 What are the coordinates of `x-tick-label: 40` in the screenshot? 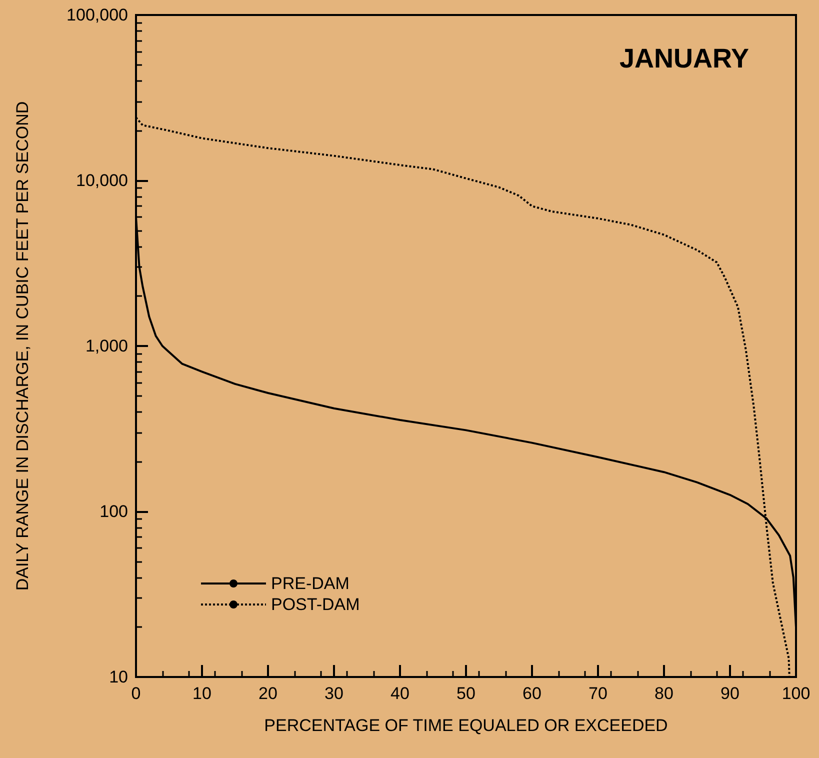 It's located at (400, 693).